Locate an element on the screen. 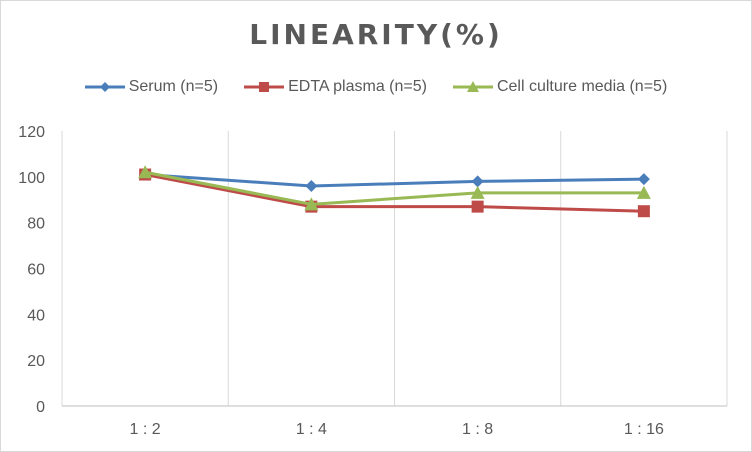 This screenshot has width=752, height=452. legend-entry-cell-culture-media: Cell culture media (n=5) is located at coordinates (560, 87).